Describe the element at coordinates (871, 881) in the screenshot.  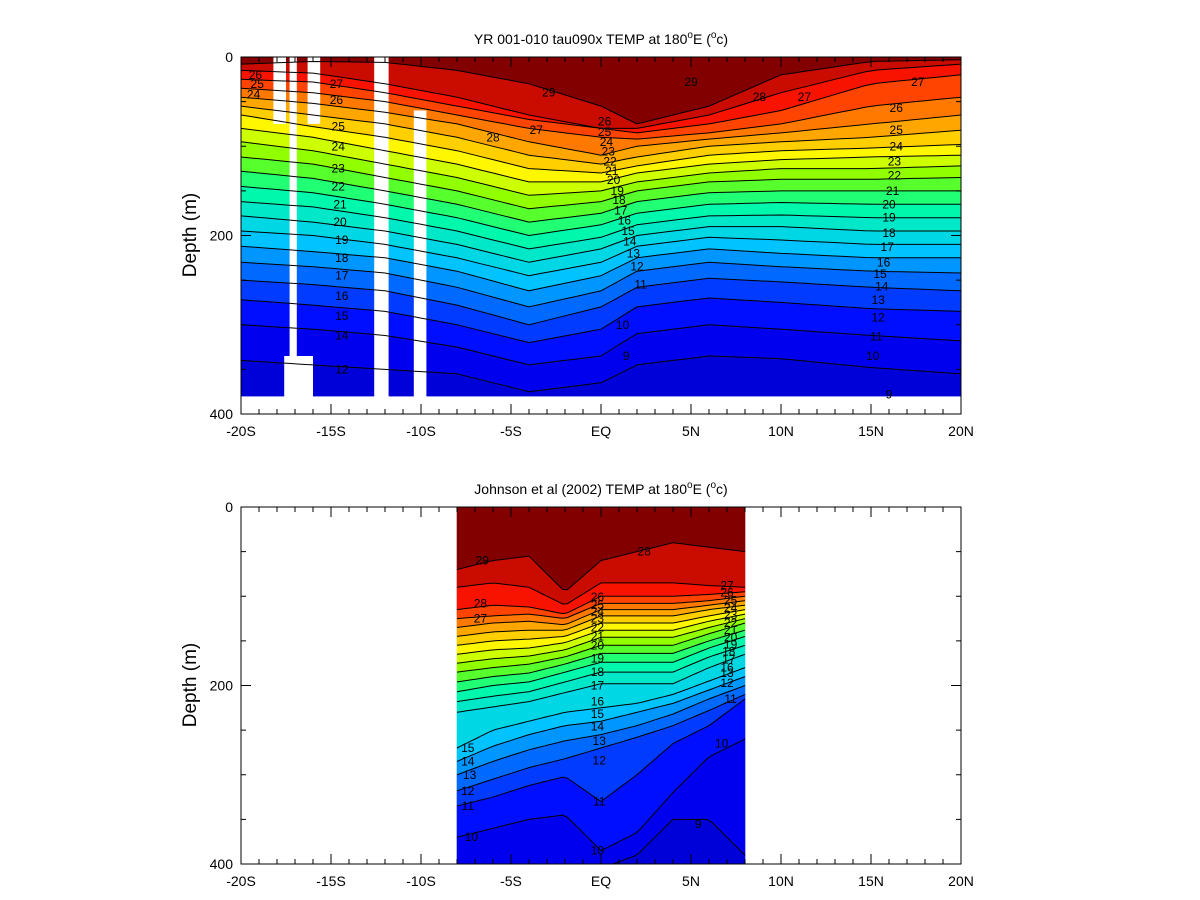
I see `x-tick-label: 15N` at that location.